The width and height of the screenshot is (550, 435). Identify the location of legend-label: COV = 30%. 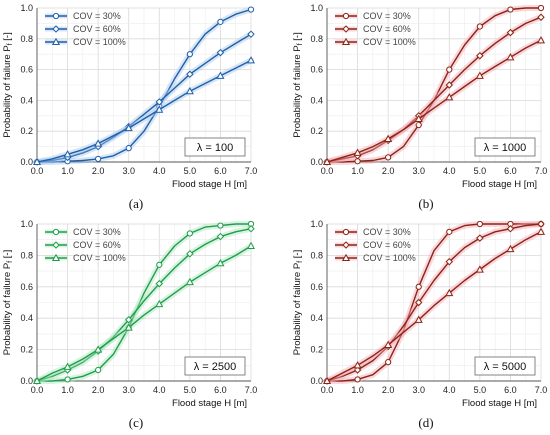
(387, 16).